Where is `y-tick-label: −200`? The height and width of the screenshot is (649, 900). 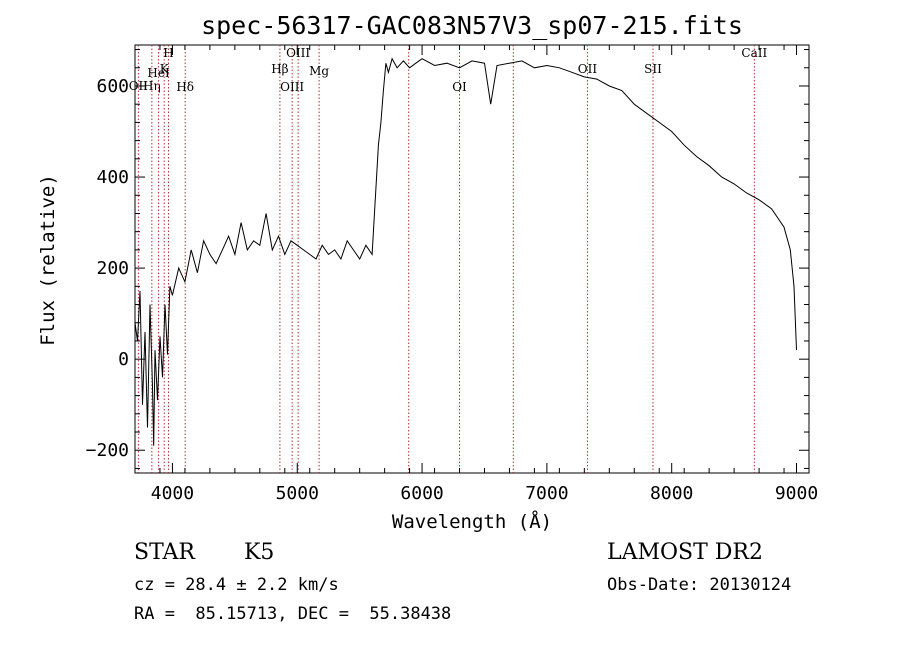
y-tick-label: −200 is located at coordinates (107, 450).